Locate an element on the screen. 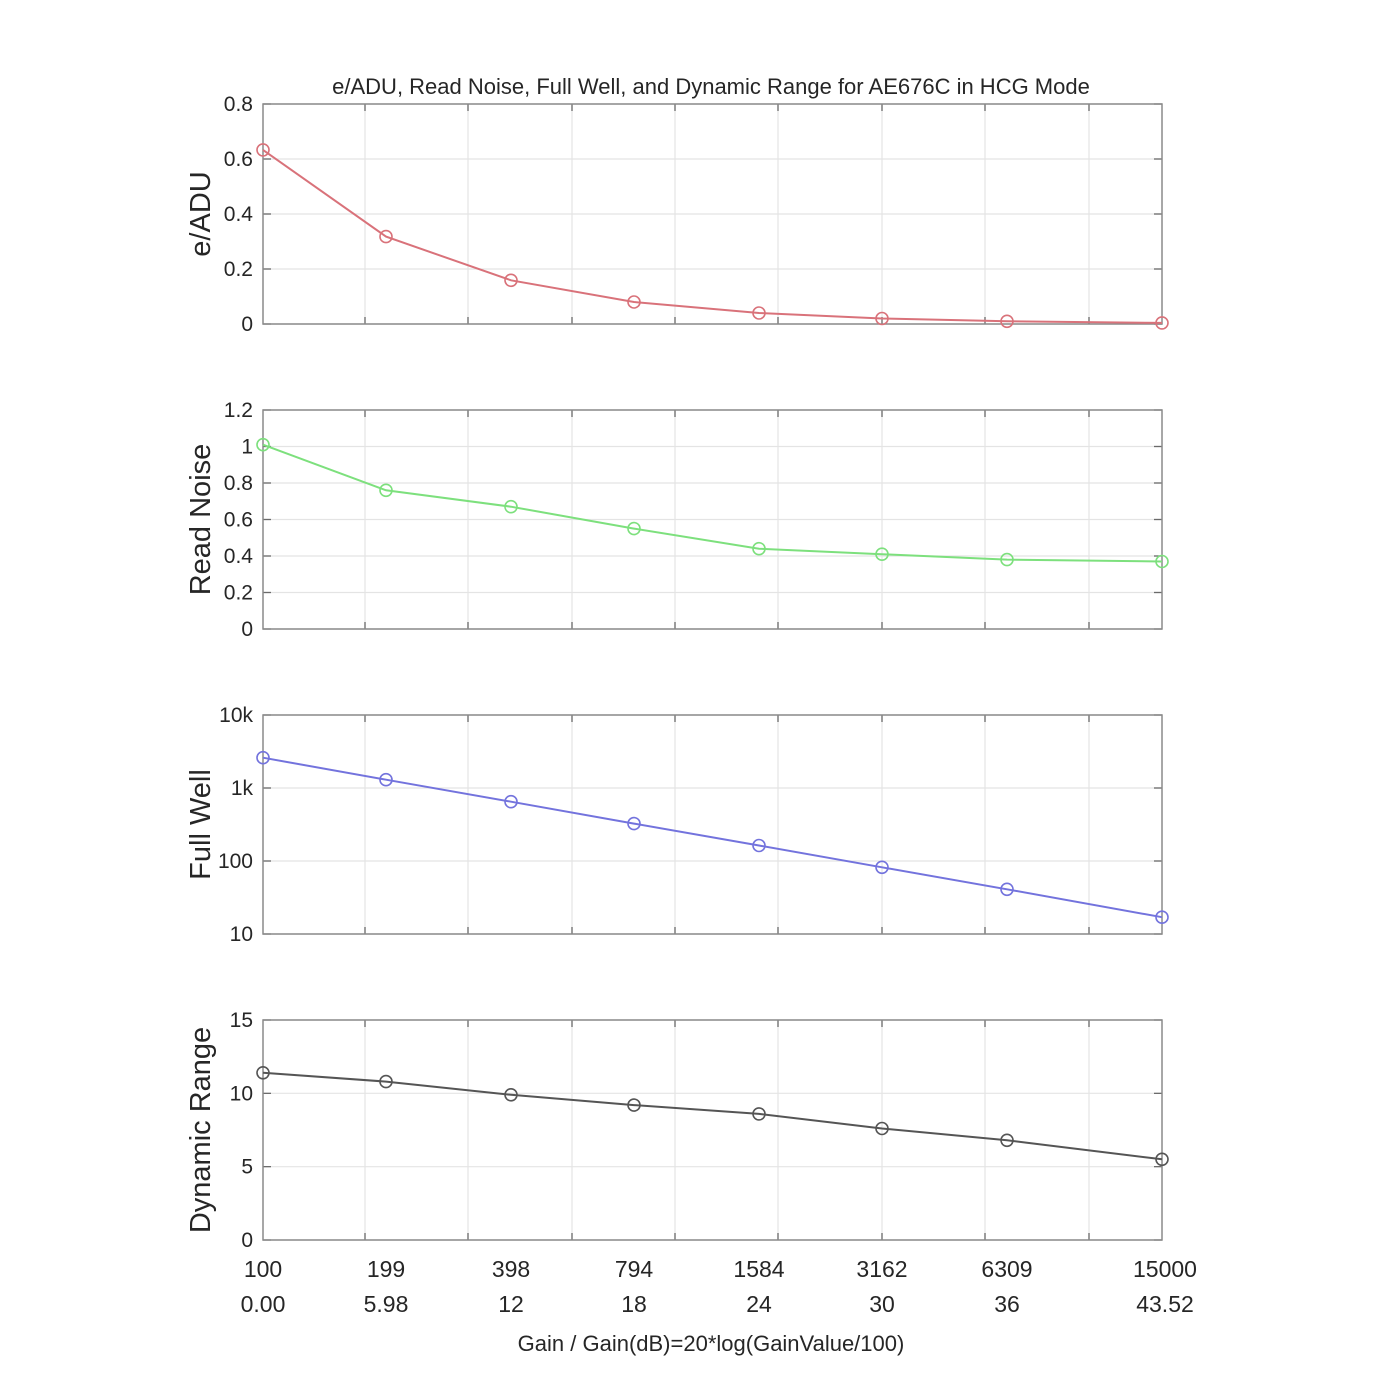 The image size is (1400, 1400). x-tick-label-db: 43.52 is located at coordinates (1165, 1304).